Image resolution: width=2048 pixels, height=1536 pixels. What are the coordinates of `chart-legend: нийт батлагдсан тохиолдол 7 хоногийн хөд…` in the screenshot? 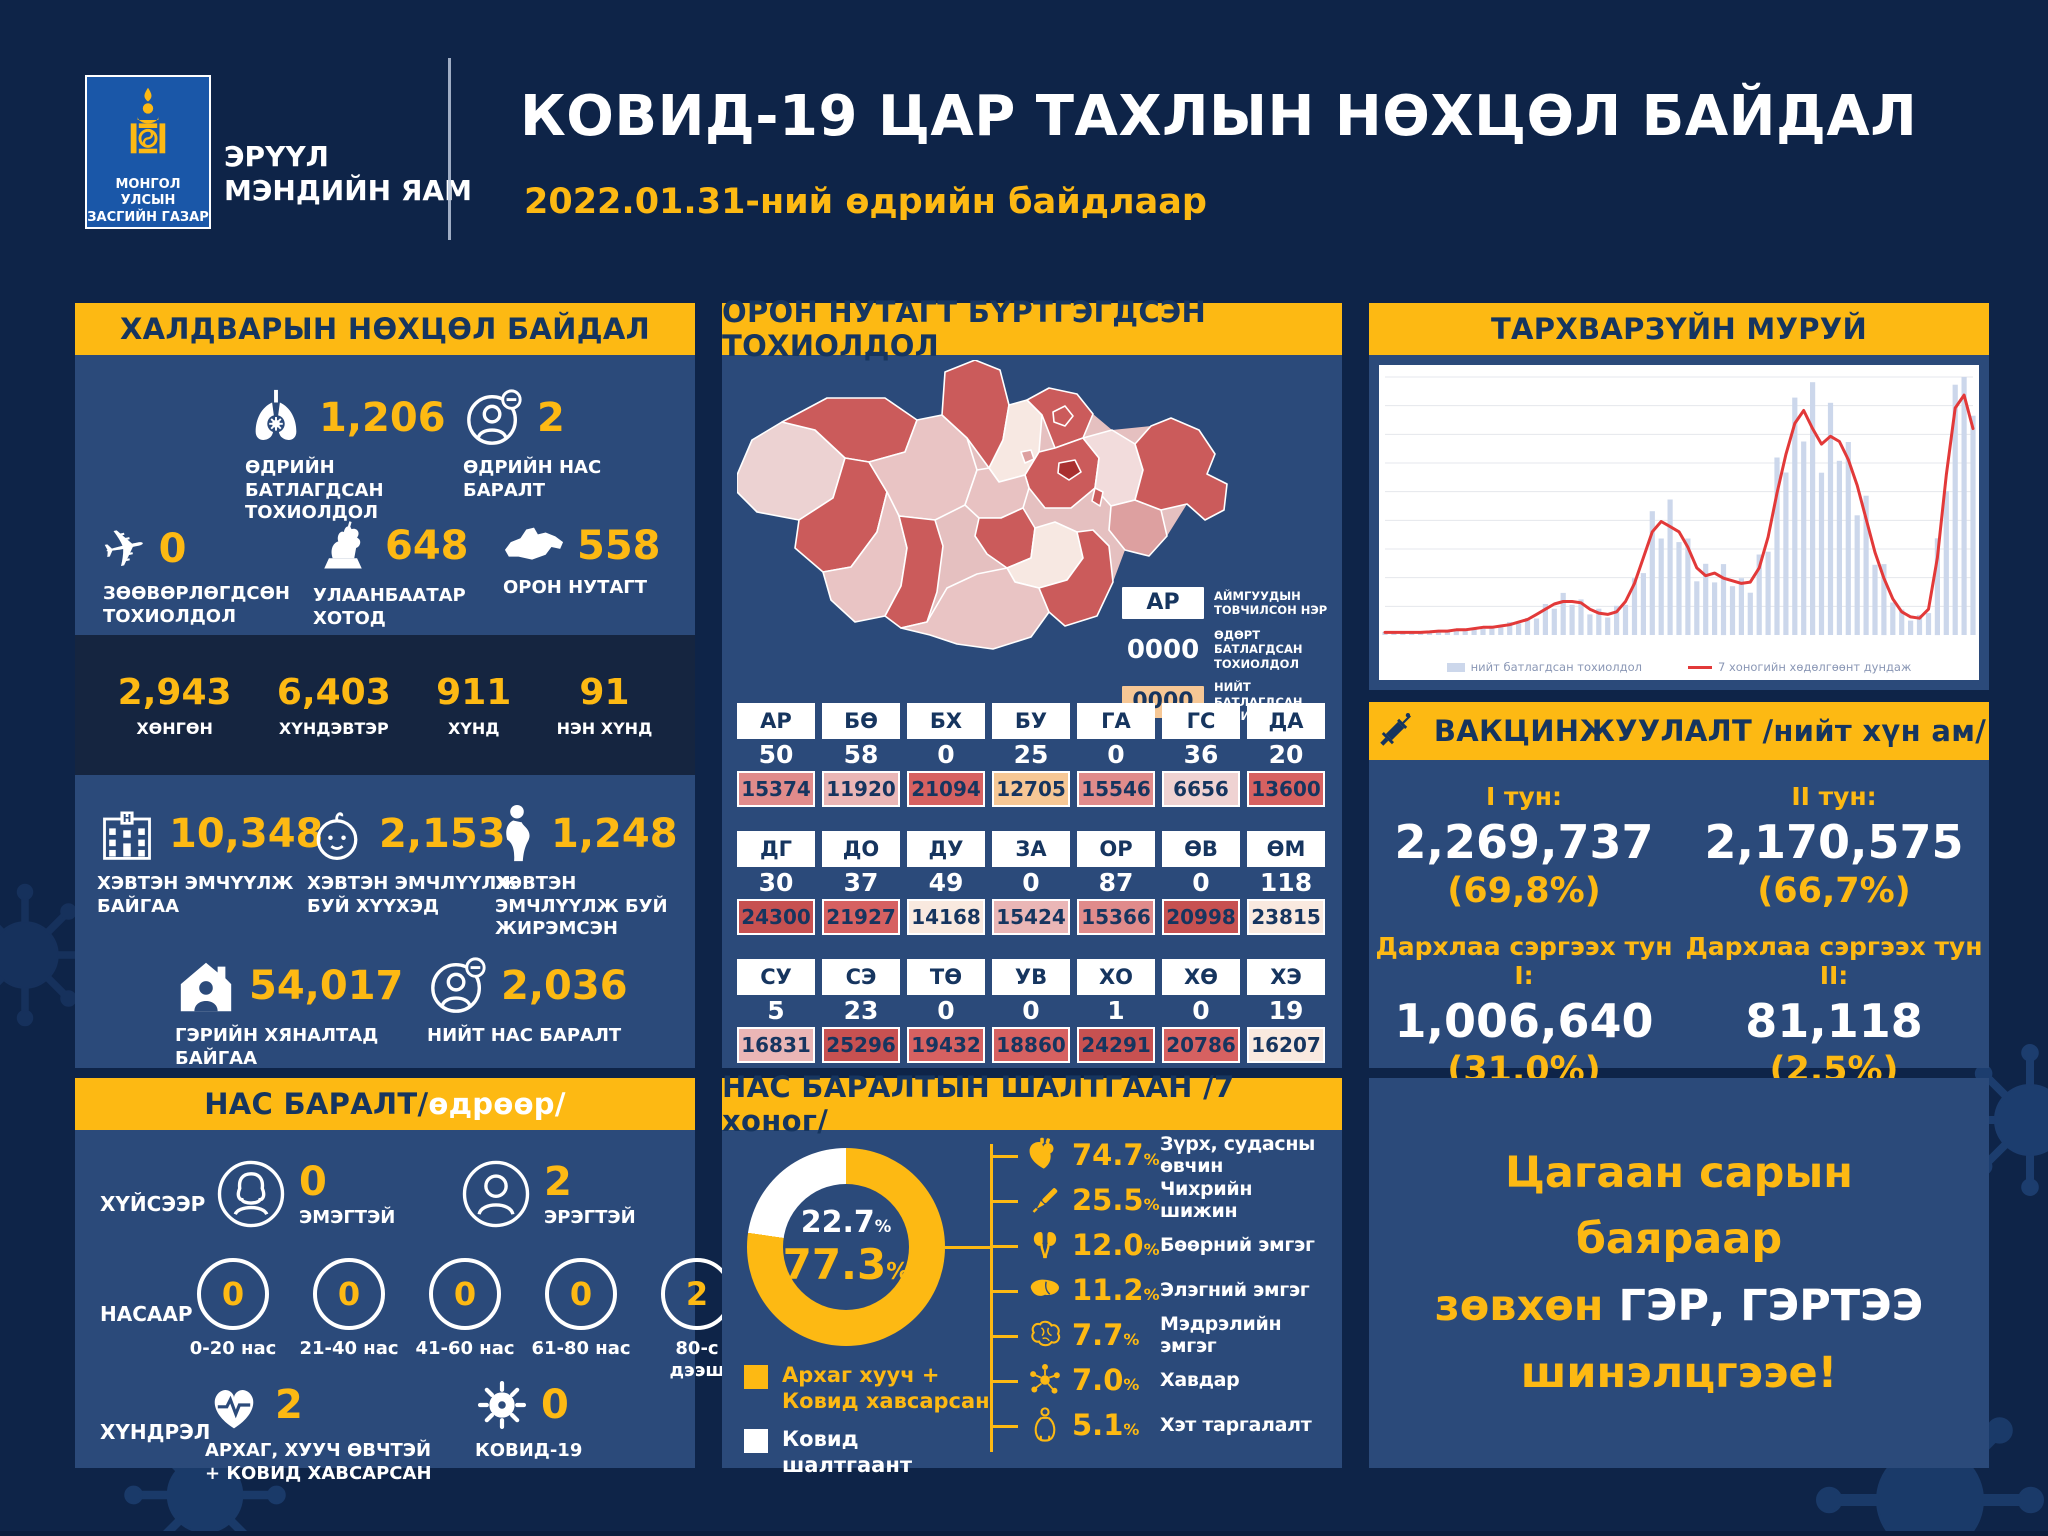 It's located at (1679, 667).